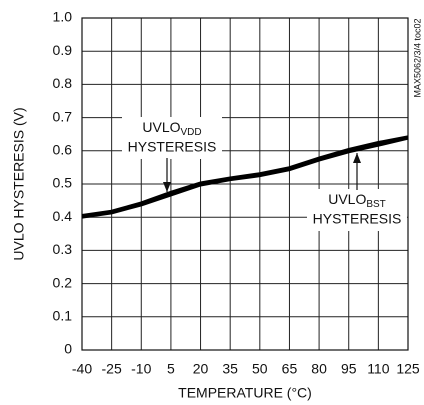 Image resolution: width=424 pixels, height=405 pixels. What do you see at coordinates (82, 369) in the screenshot?
I see `x-tick-label: -40` at bounding box center [82, 369].